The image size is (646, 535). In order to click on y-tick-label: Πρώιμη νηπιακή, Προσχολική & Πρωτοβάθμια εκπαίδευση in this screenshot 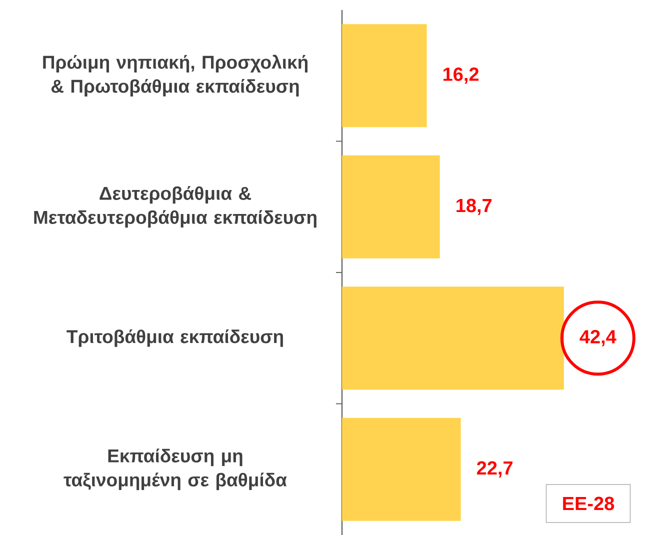, I will do `click(175, 75)`.